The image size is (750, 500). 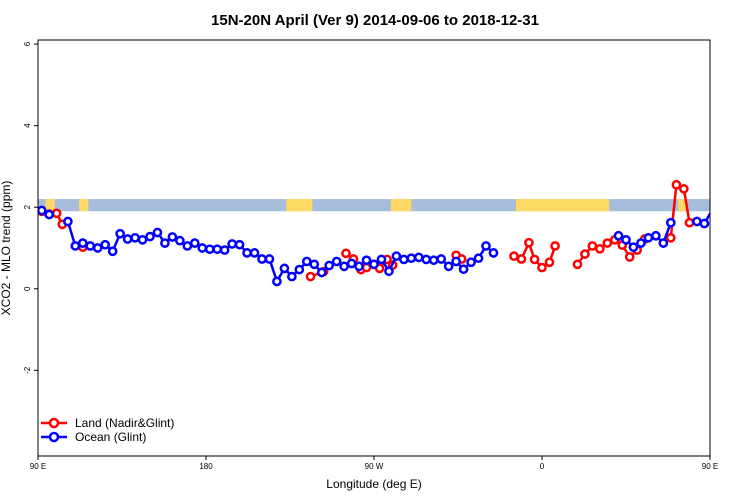 I want to click on y-axis: -2 0 2 4 6, so click(x=30, y=207).